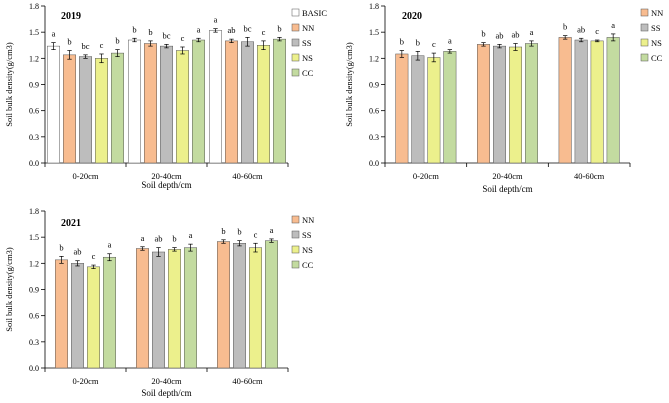 The width and height of the screenshot is (669, 403). What do you see at coordinates (71, 223) in the screenshot?
I see `chart-title: 2021` at bounding box center [71, 223].